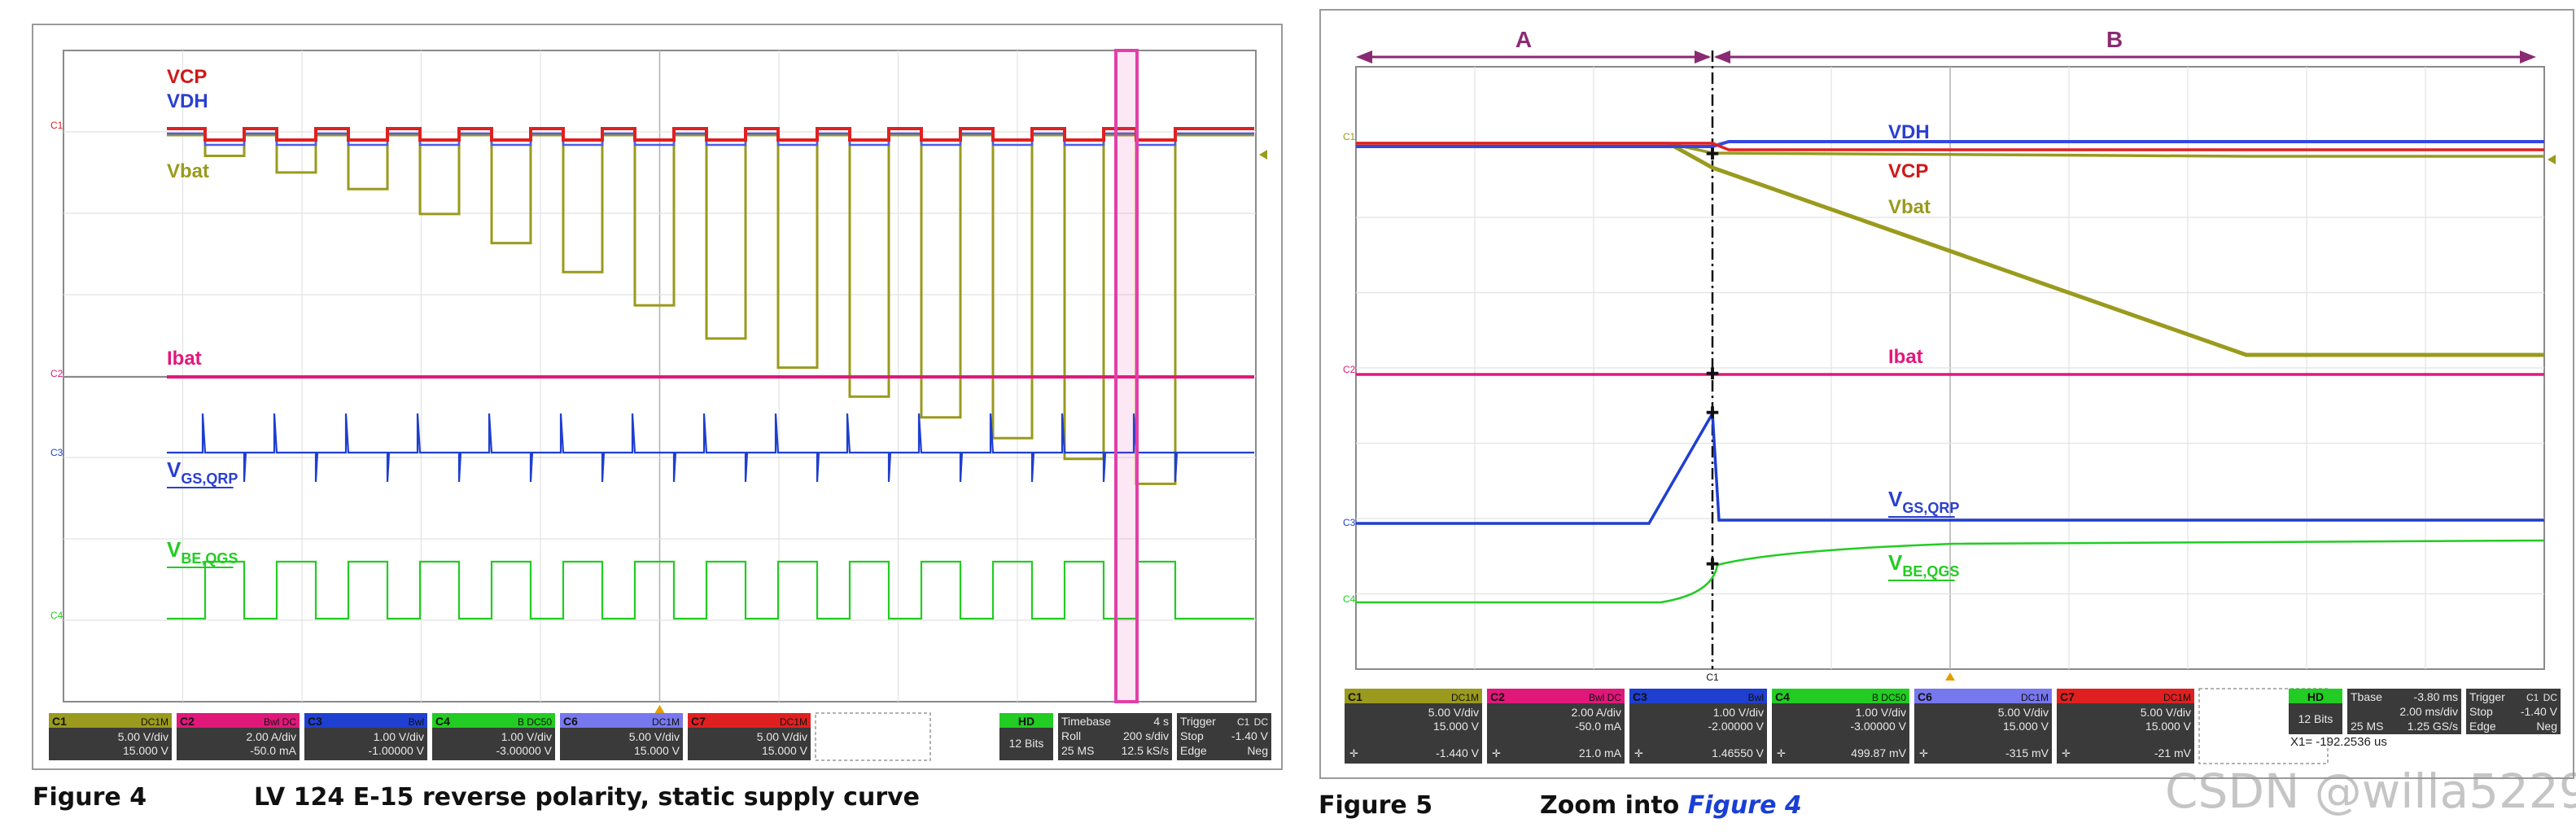 This screenshot has width=2576, height=836. Describe the element at coordinates (2168, 727) in the screenshot. I see `fig5-chan-offset: 15.000 V` at that location.